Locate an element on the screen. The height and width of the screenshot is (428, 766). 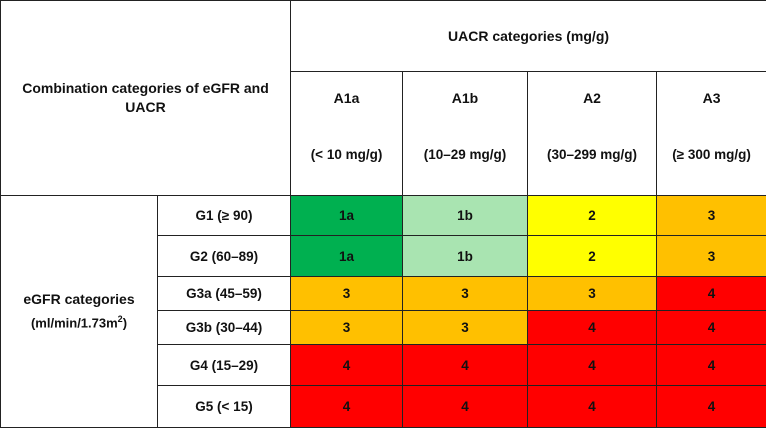
row-label-g5: G5 (< 15) is located at coordinates (224, 407).